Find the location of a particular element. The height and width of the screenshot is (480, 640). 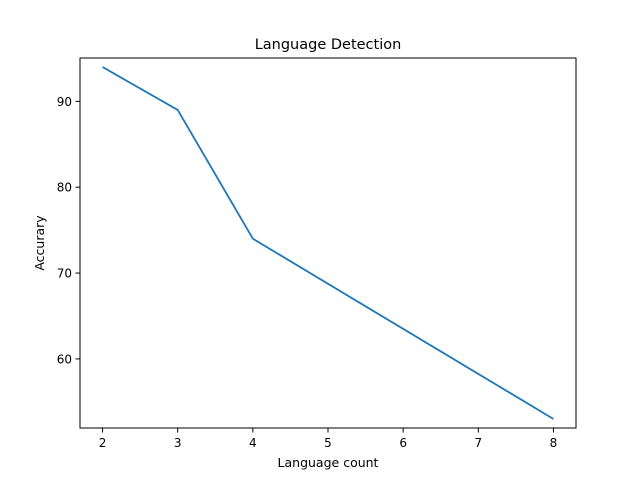

y-tick-label: 60 is located at coordinates (64, 359).